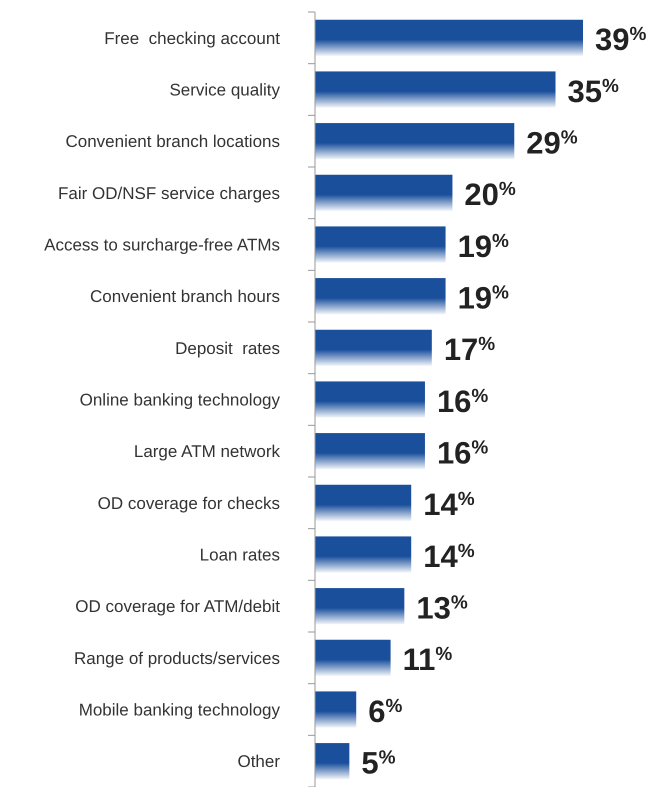 The image size is (666, 787). I want to click on y-tick-label: OD coverage for ATM/debit, so click(177, 606).